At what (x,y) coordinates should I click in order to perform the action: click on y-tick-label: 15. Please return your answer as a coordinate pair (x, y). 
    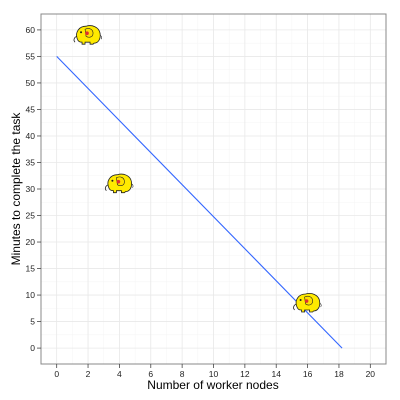
    Looking at the image, I should click on (31, 269).